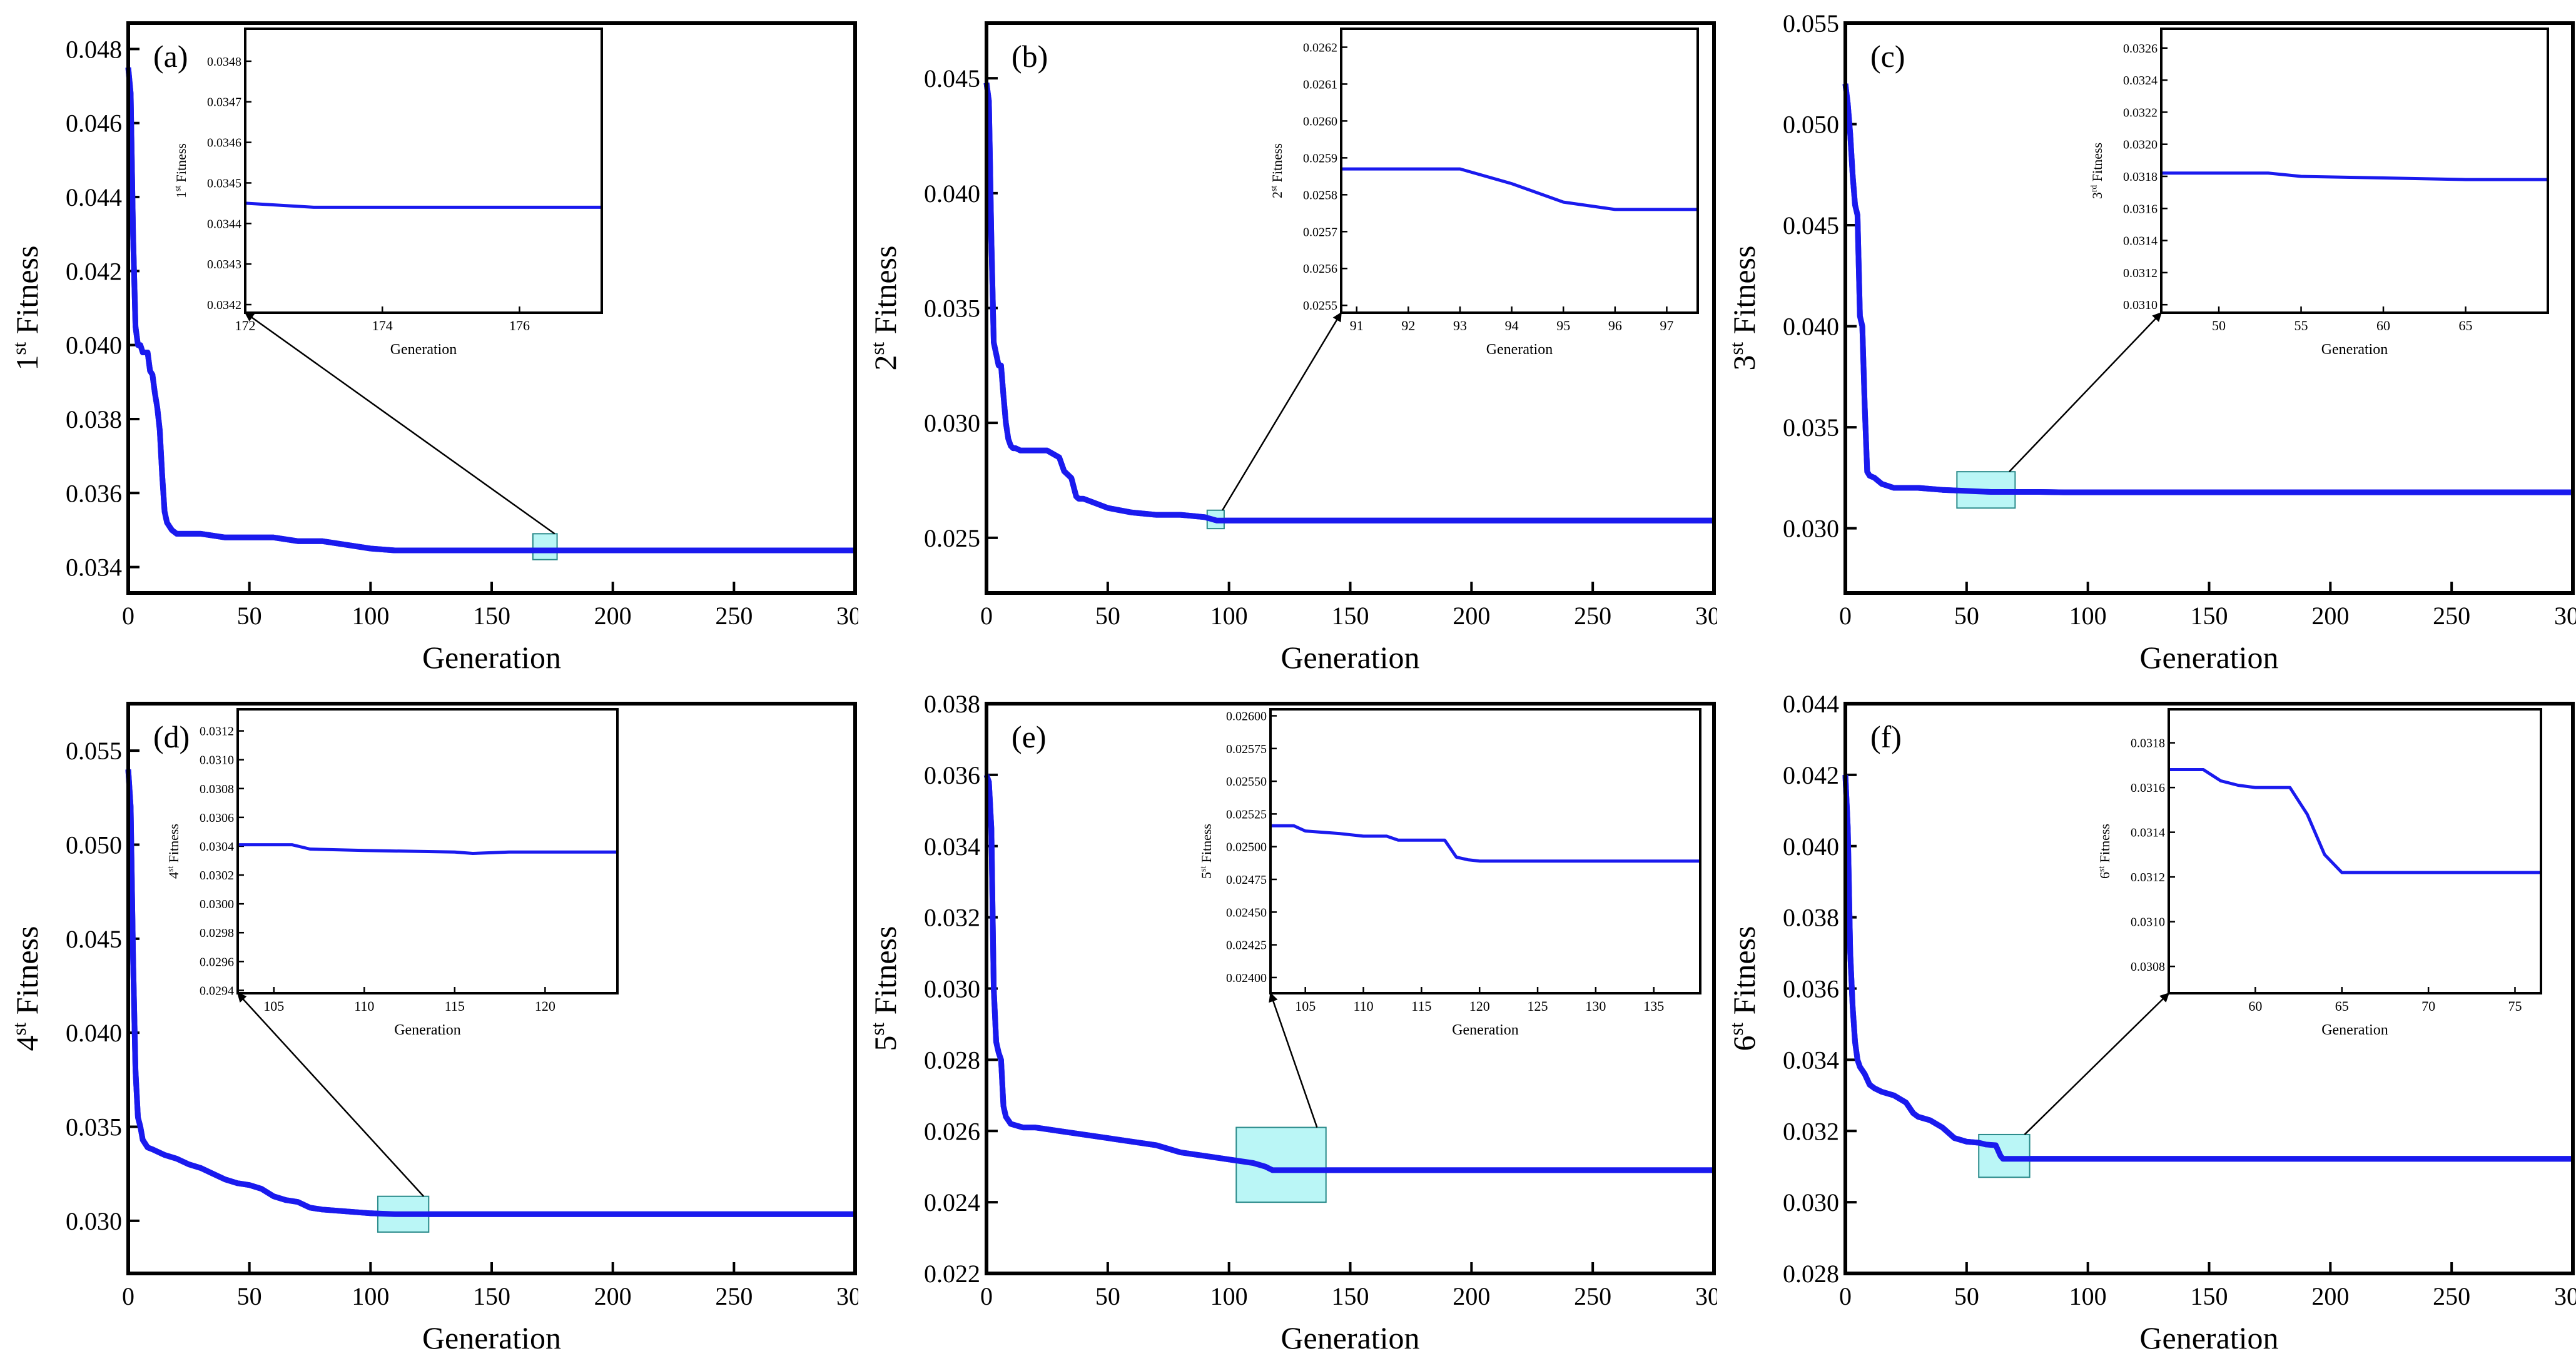 Image resolution: width=2576 pixels, height=1361 pixels. What do you see at coordinates (1320, 195) in the screenshot?
I see `inset-y-tick-label: 0.0258` at bounding box center [1320, 195].